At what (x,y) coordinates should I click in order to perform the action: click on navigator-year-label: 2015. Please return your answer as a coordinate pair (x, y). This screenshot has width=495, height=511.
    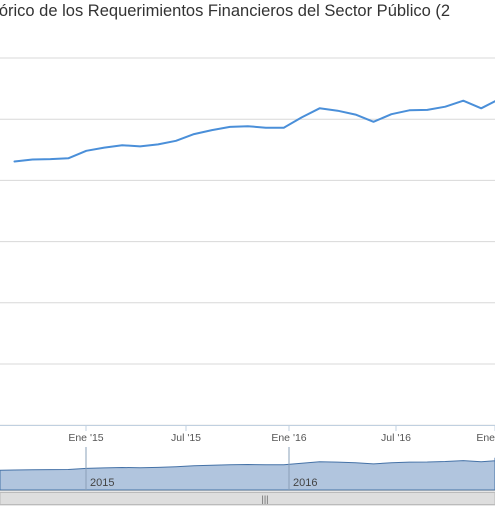
    Looking at the image, I should click on (102, 483).